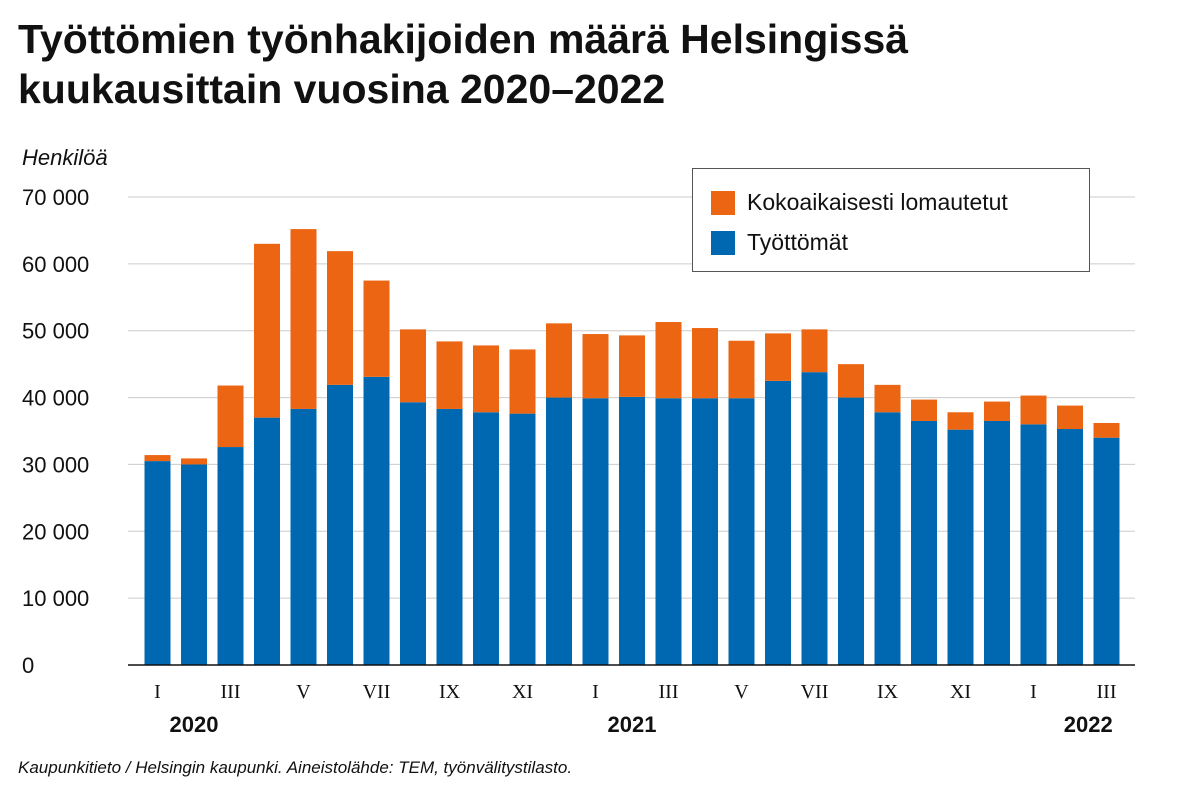 The width and height of the screenshot is (1200, 800). Describe the element at coordinates (342, 89) in the screenshot. I see `chart-title-line2: kuukausittain vuosina 2020–2022` at that location.